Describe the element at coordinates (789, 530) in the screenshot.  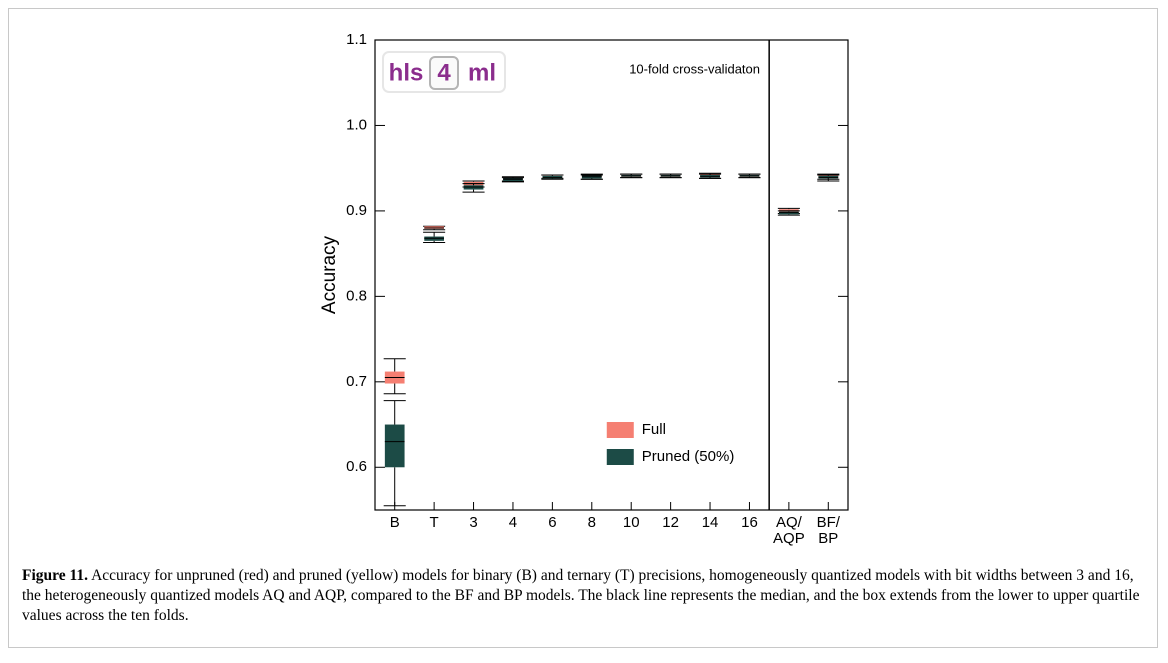
I see `x-tick-label: AQ/ AQP` at that location.